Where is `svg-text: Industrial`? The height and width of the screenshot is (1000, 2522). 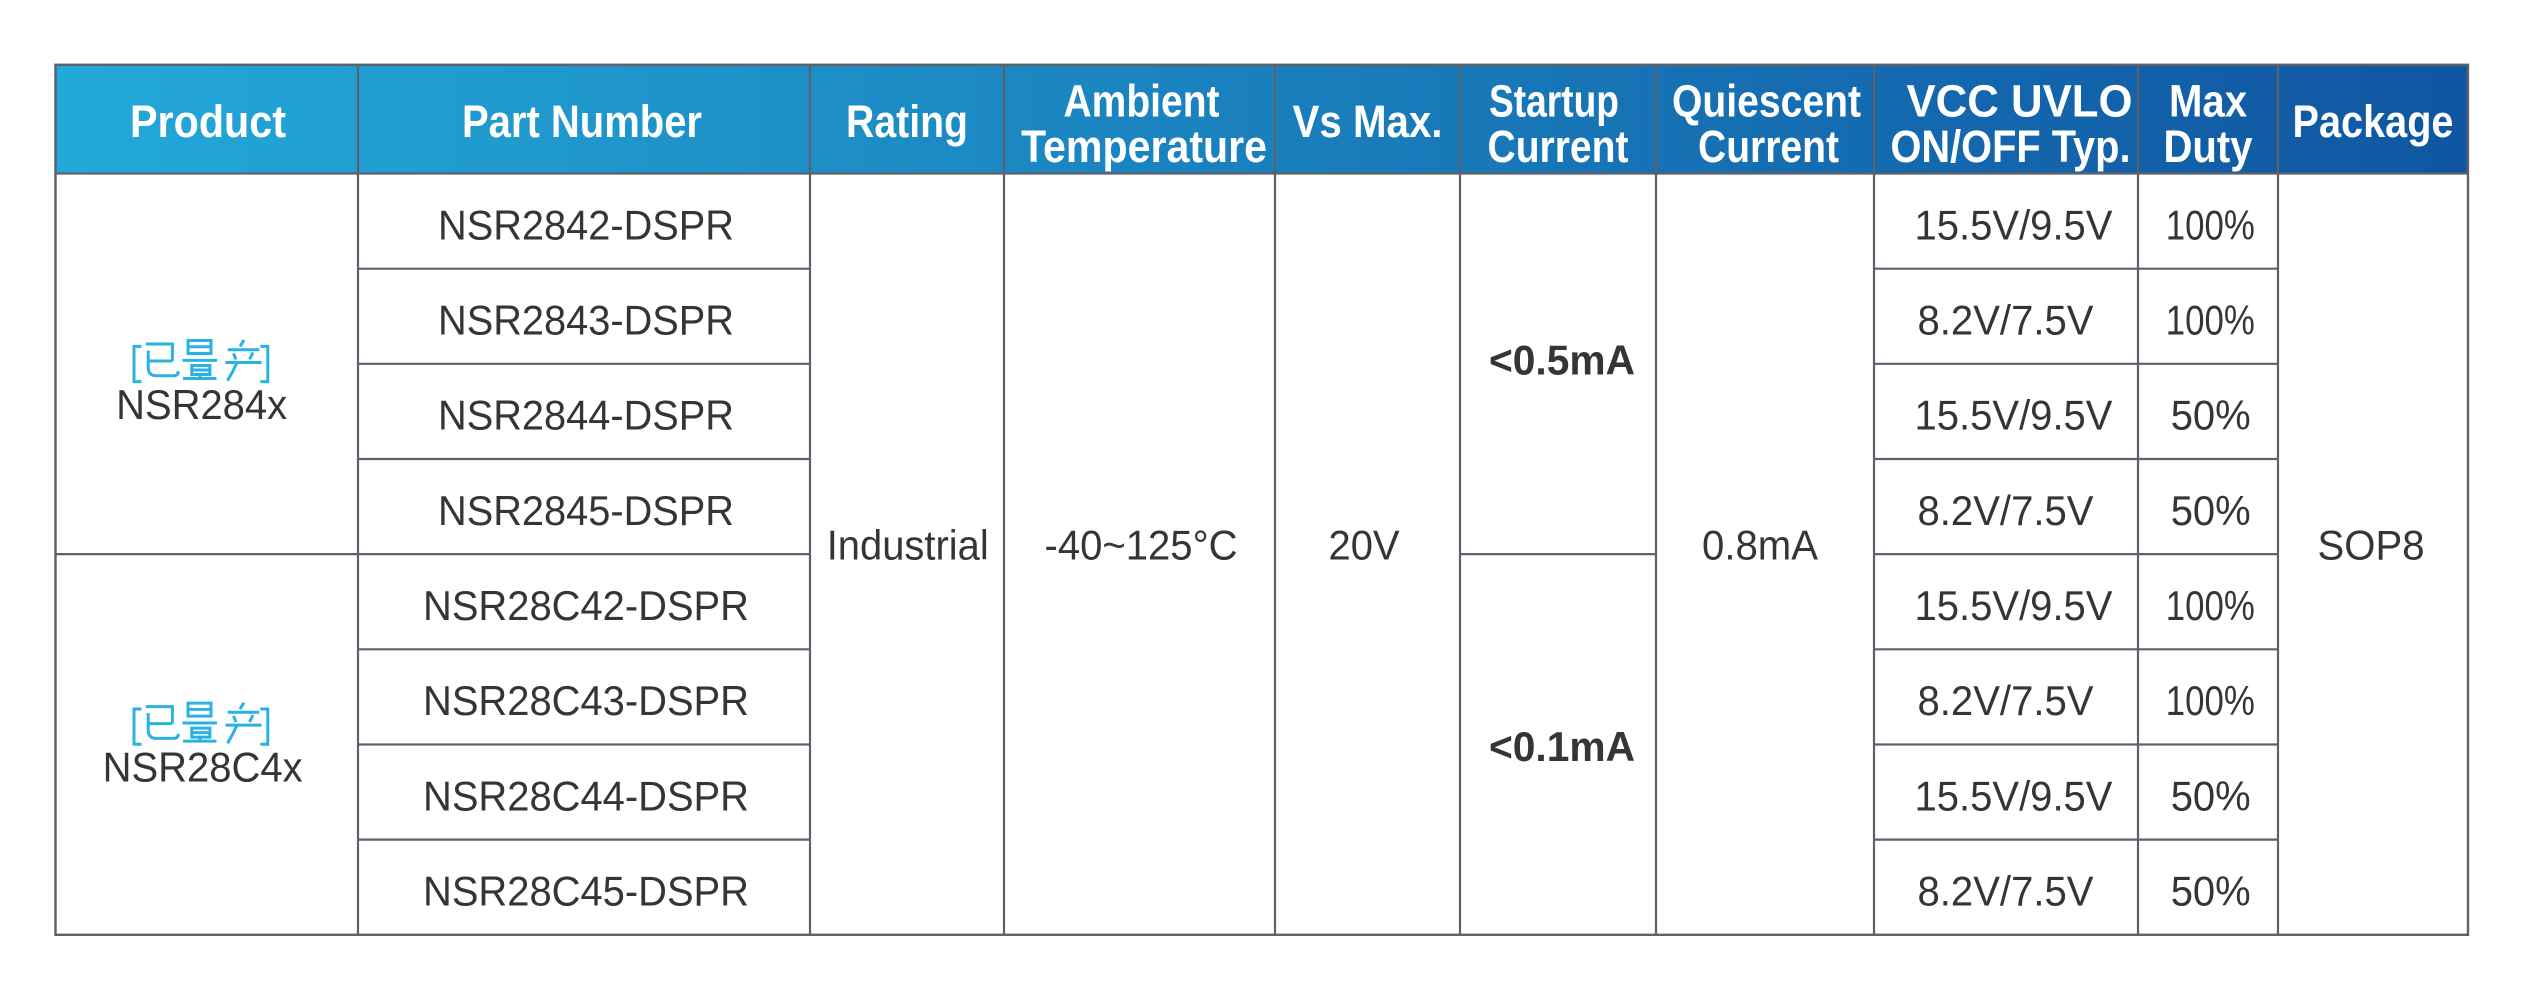
svg-text: Industrial is located at coordinates (908, 545).